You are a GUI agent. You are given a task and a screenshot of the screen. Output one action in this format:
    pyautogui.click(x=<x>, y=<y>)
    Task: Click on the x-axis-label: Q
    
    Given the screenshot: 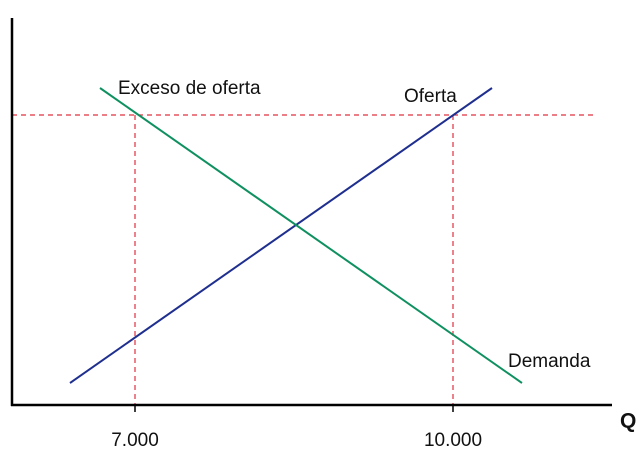 What is the action you would take?
    pyautogui.click(x=628, y=421)
    